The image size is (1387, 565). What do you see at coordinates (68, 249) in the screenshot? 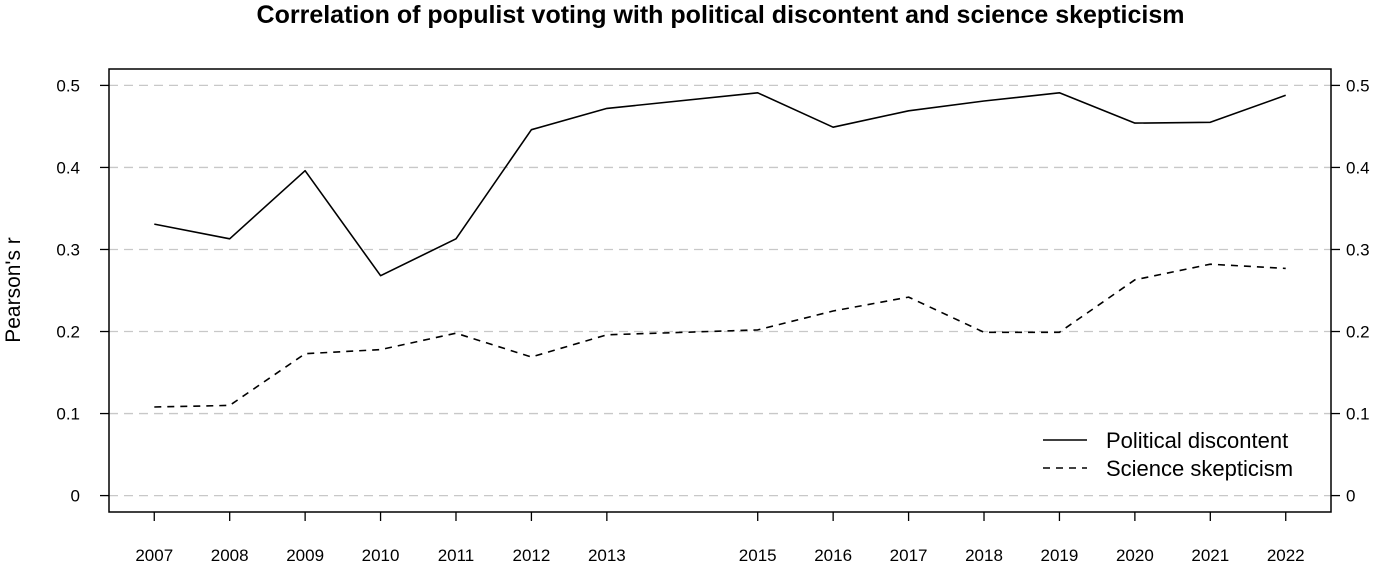
I see `y-tick-label: 0.3` at bounding box center [68, 249].